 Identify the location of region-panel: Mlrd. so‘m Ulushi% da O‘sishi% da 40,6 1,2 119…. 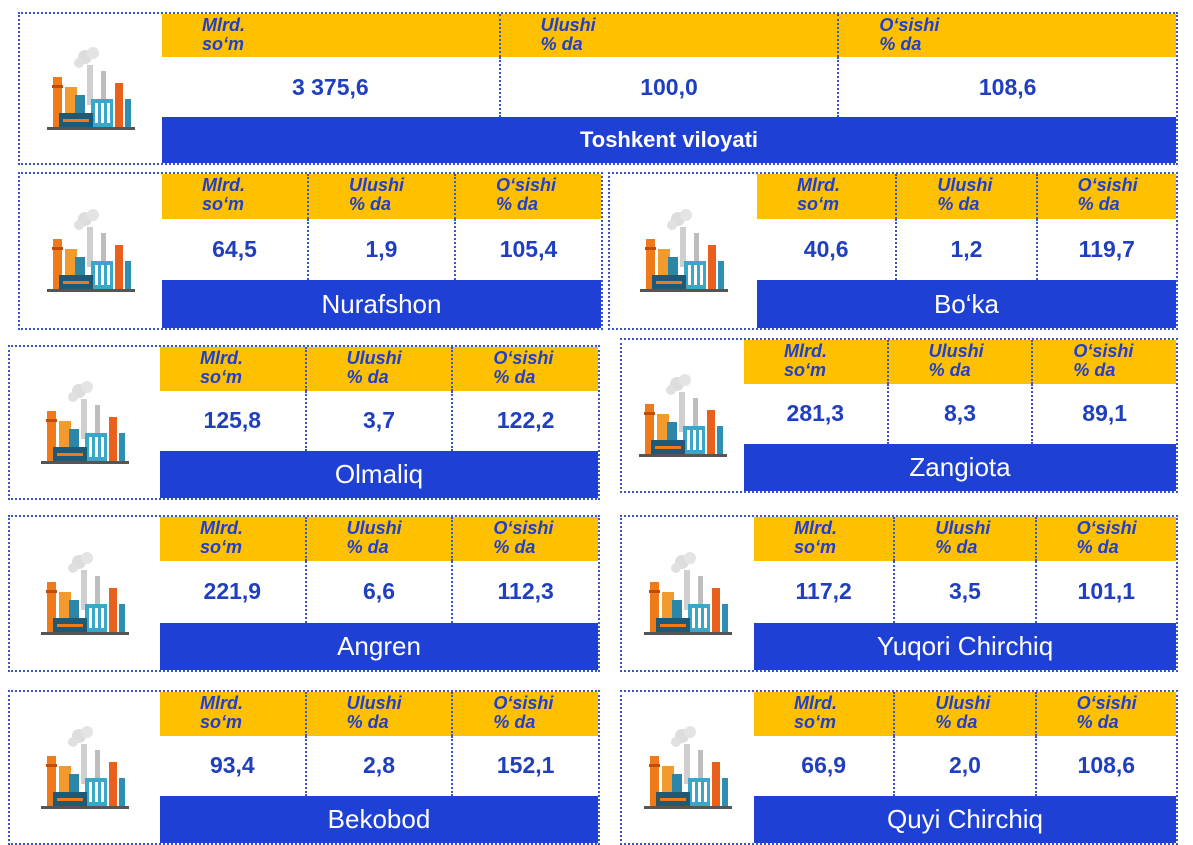
(893, 251).